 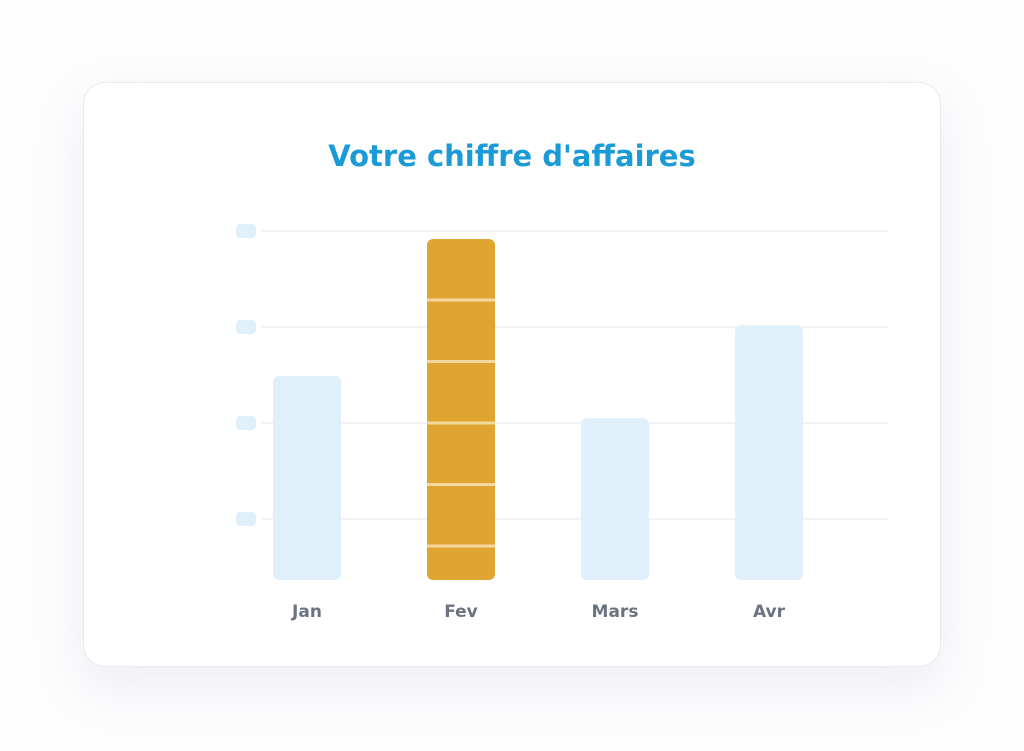 What do you see at coordinates (306, 612) in the screenshot?
I see `x-tick-label: Jan` at bounding box center [306, 612].